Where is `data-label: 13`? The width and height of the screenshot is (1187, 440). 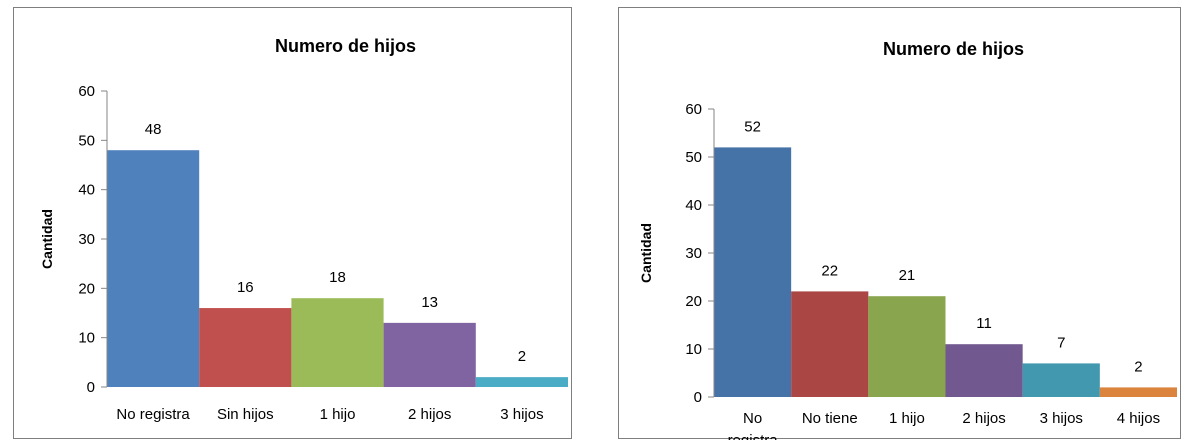 data-label: 13 is located at coordinates (429, 302).